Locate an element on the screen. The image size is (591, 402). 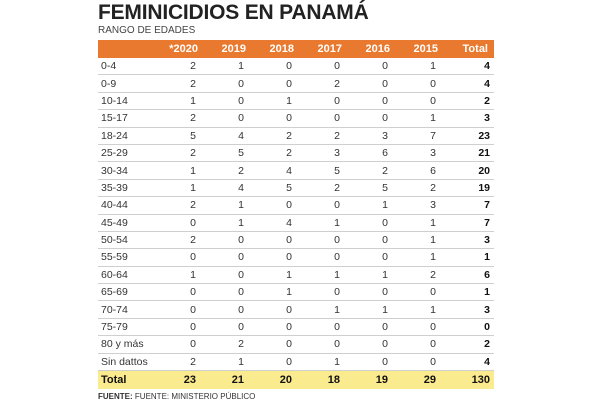
column-header-2020: *2020 is located at coordinates (180, 49).